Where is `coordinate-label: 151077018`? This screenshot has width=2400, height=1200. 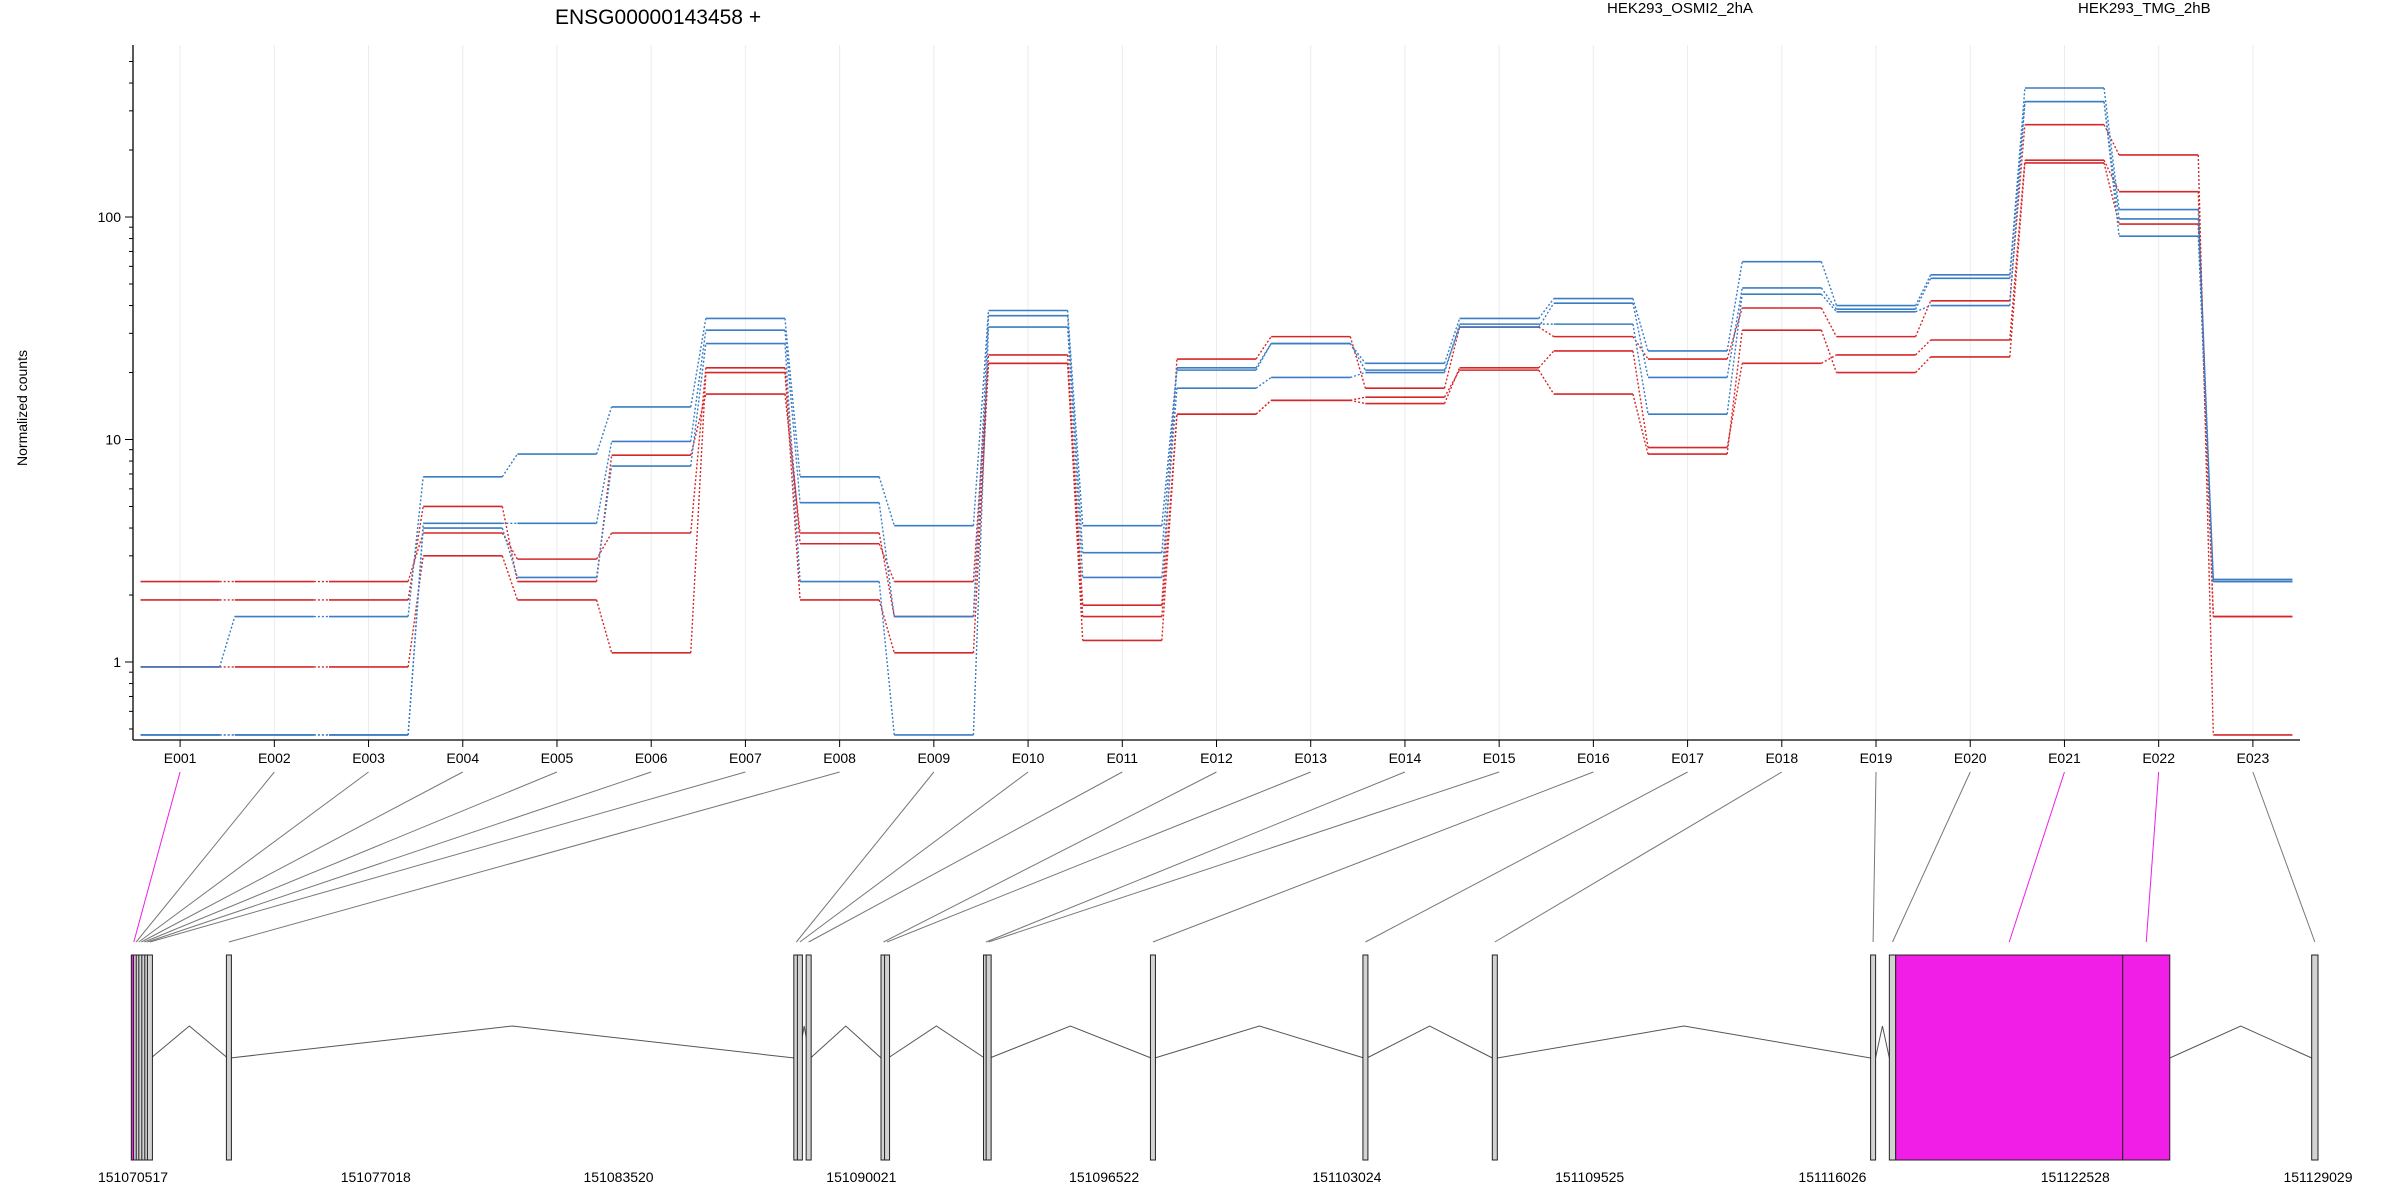
coordinate-label: 151077018 is located at coordinates (376, 1177).